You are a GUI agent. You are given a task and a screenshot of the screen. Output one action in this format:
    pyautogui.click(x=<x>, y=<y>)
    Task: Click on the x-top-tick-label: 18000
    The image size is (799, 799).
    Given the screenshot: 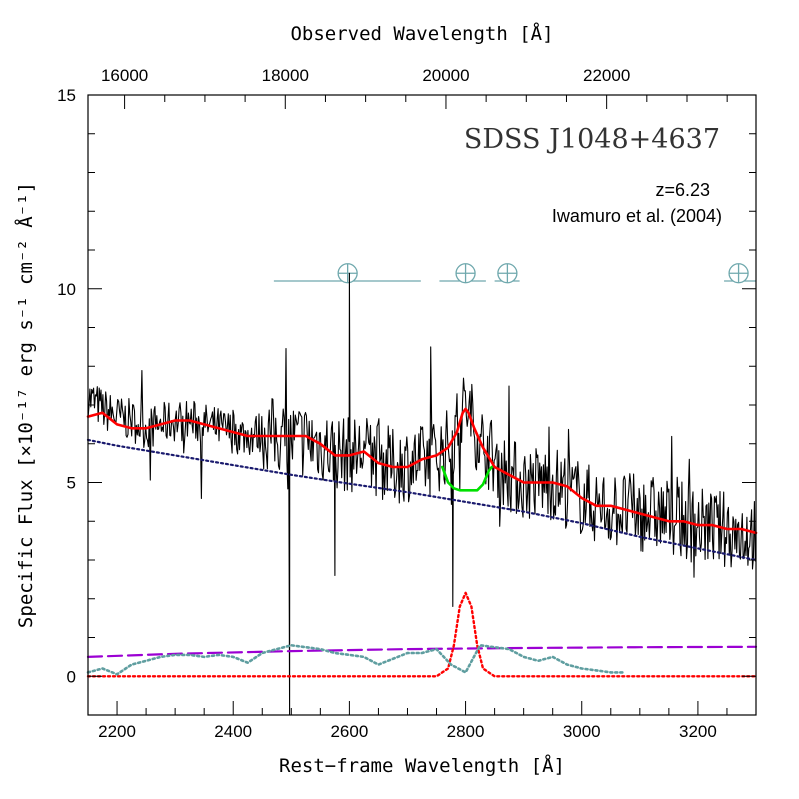 What is the action you would take?
    pyautogui.click(x=285, y=75)
    